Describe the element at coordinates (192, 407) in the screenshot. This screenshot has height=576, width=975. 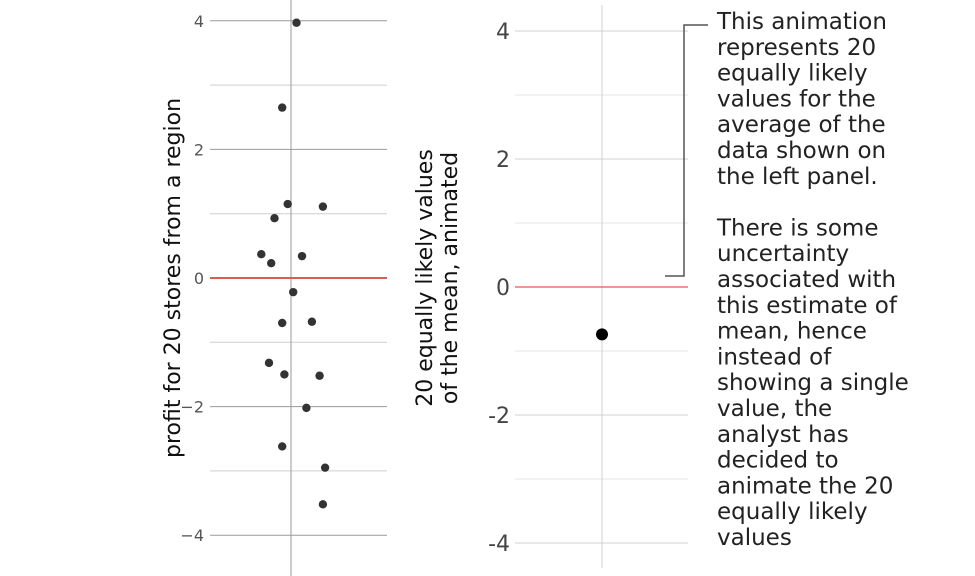
I see `y-tick-label: −2` at that location.